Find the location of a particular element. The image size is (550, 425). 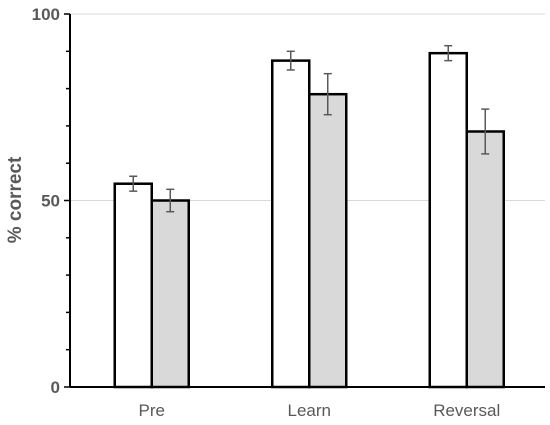

y-tick-label-100: 100 is located at coordinates (46, 14).